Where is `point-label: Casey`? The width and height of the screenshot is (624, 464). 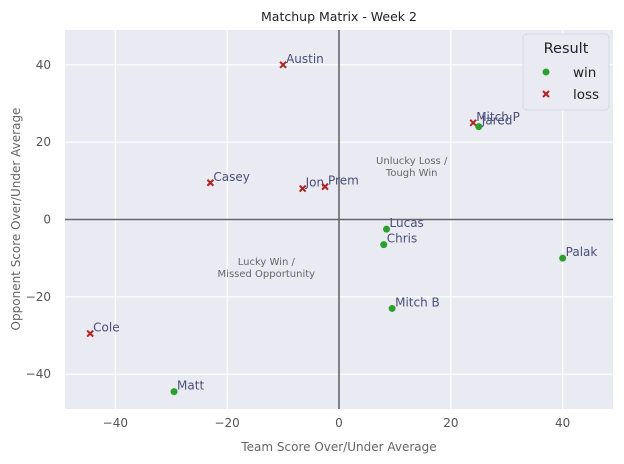
point-label: Casey is located at coordinates (231, 177).